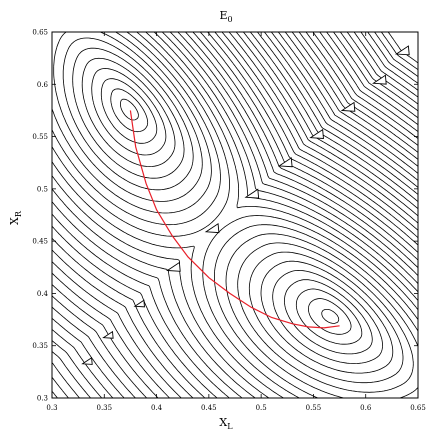 This screenshot has width=441, height=436. What do you see at coordinates (42, 189) in the screenshot?
I see `y-tick-label: 0.5` at bounding box center [42, 189].